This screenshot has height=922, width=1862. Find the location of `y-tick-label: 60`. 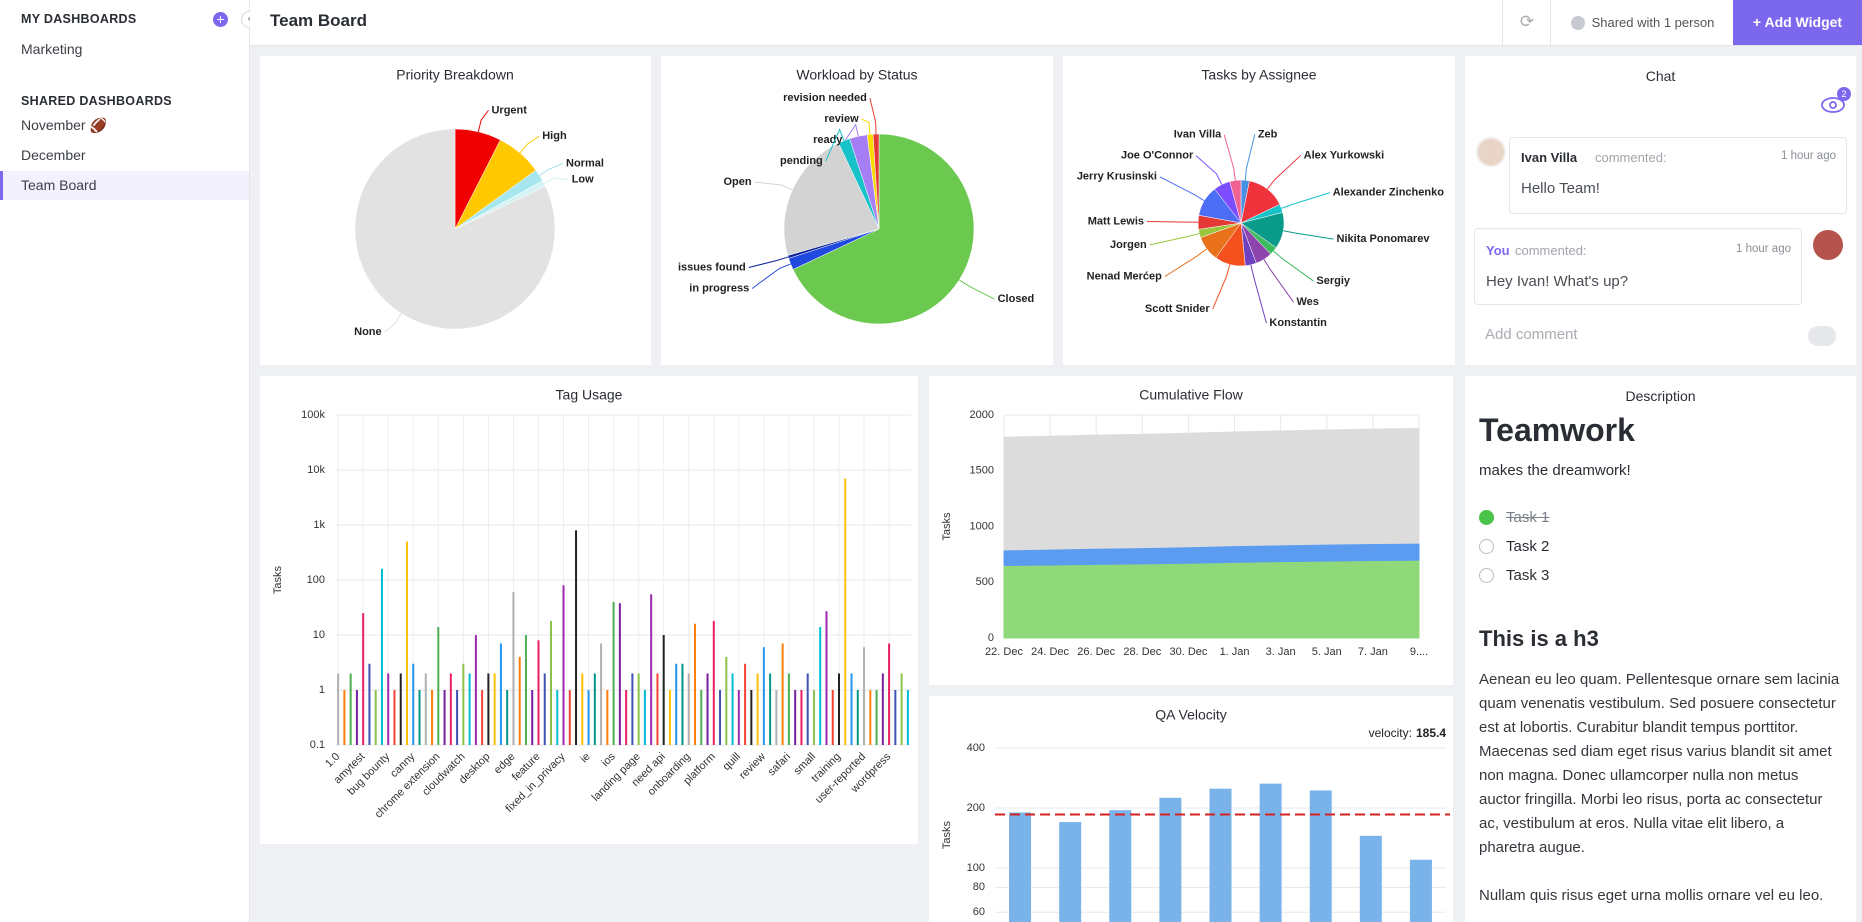

y-tick-label: 60 is located at coordinates (979, 912).